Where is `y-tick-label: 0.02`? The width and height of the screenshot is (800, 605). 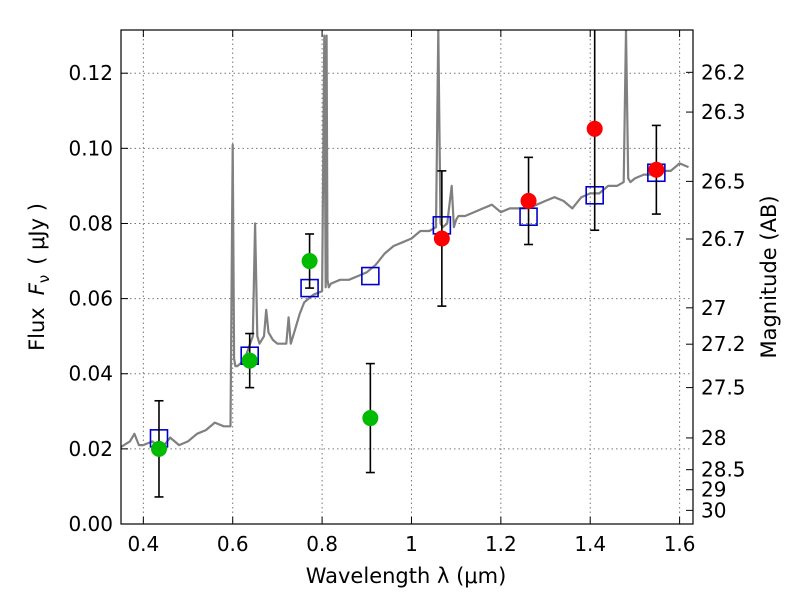 y-tick-label: 0.02 is located at coordinates (90, 449).